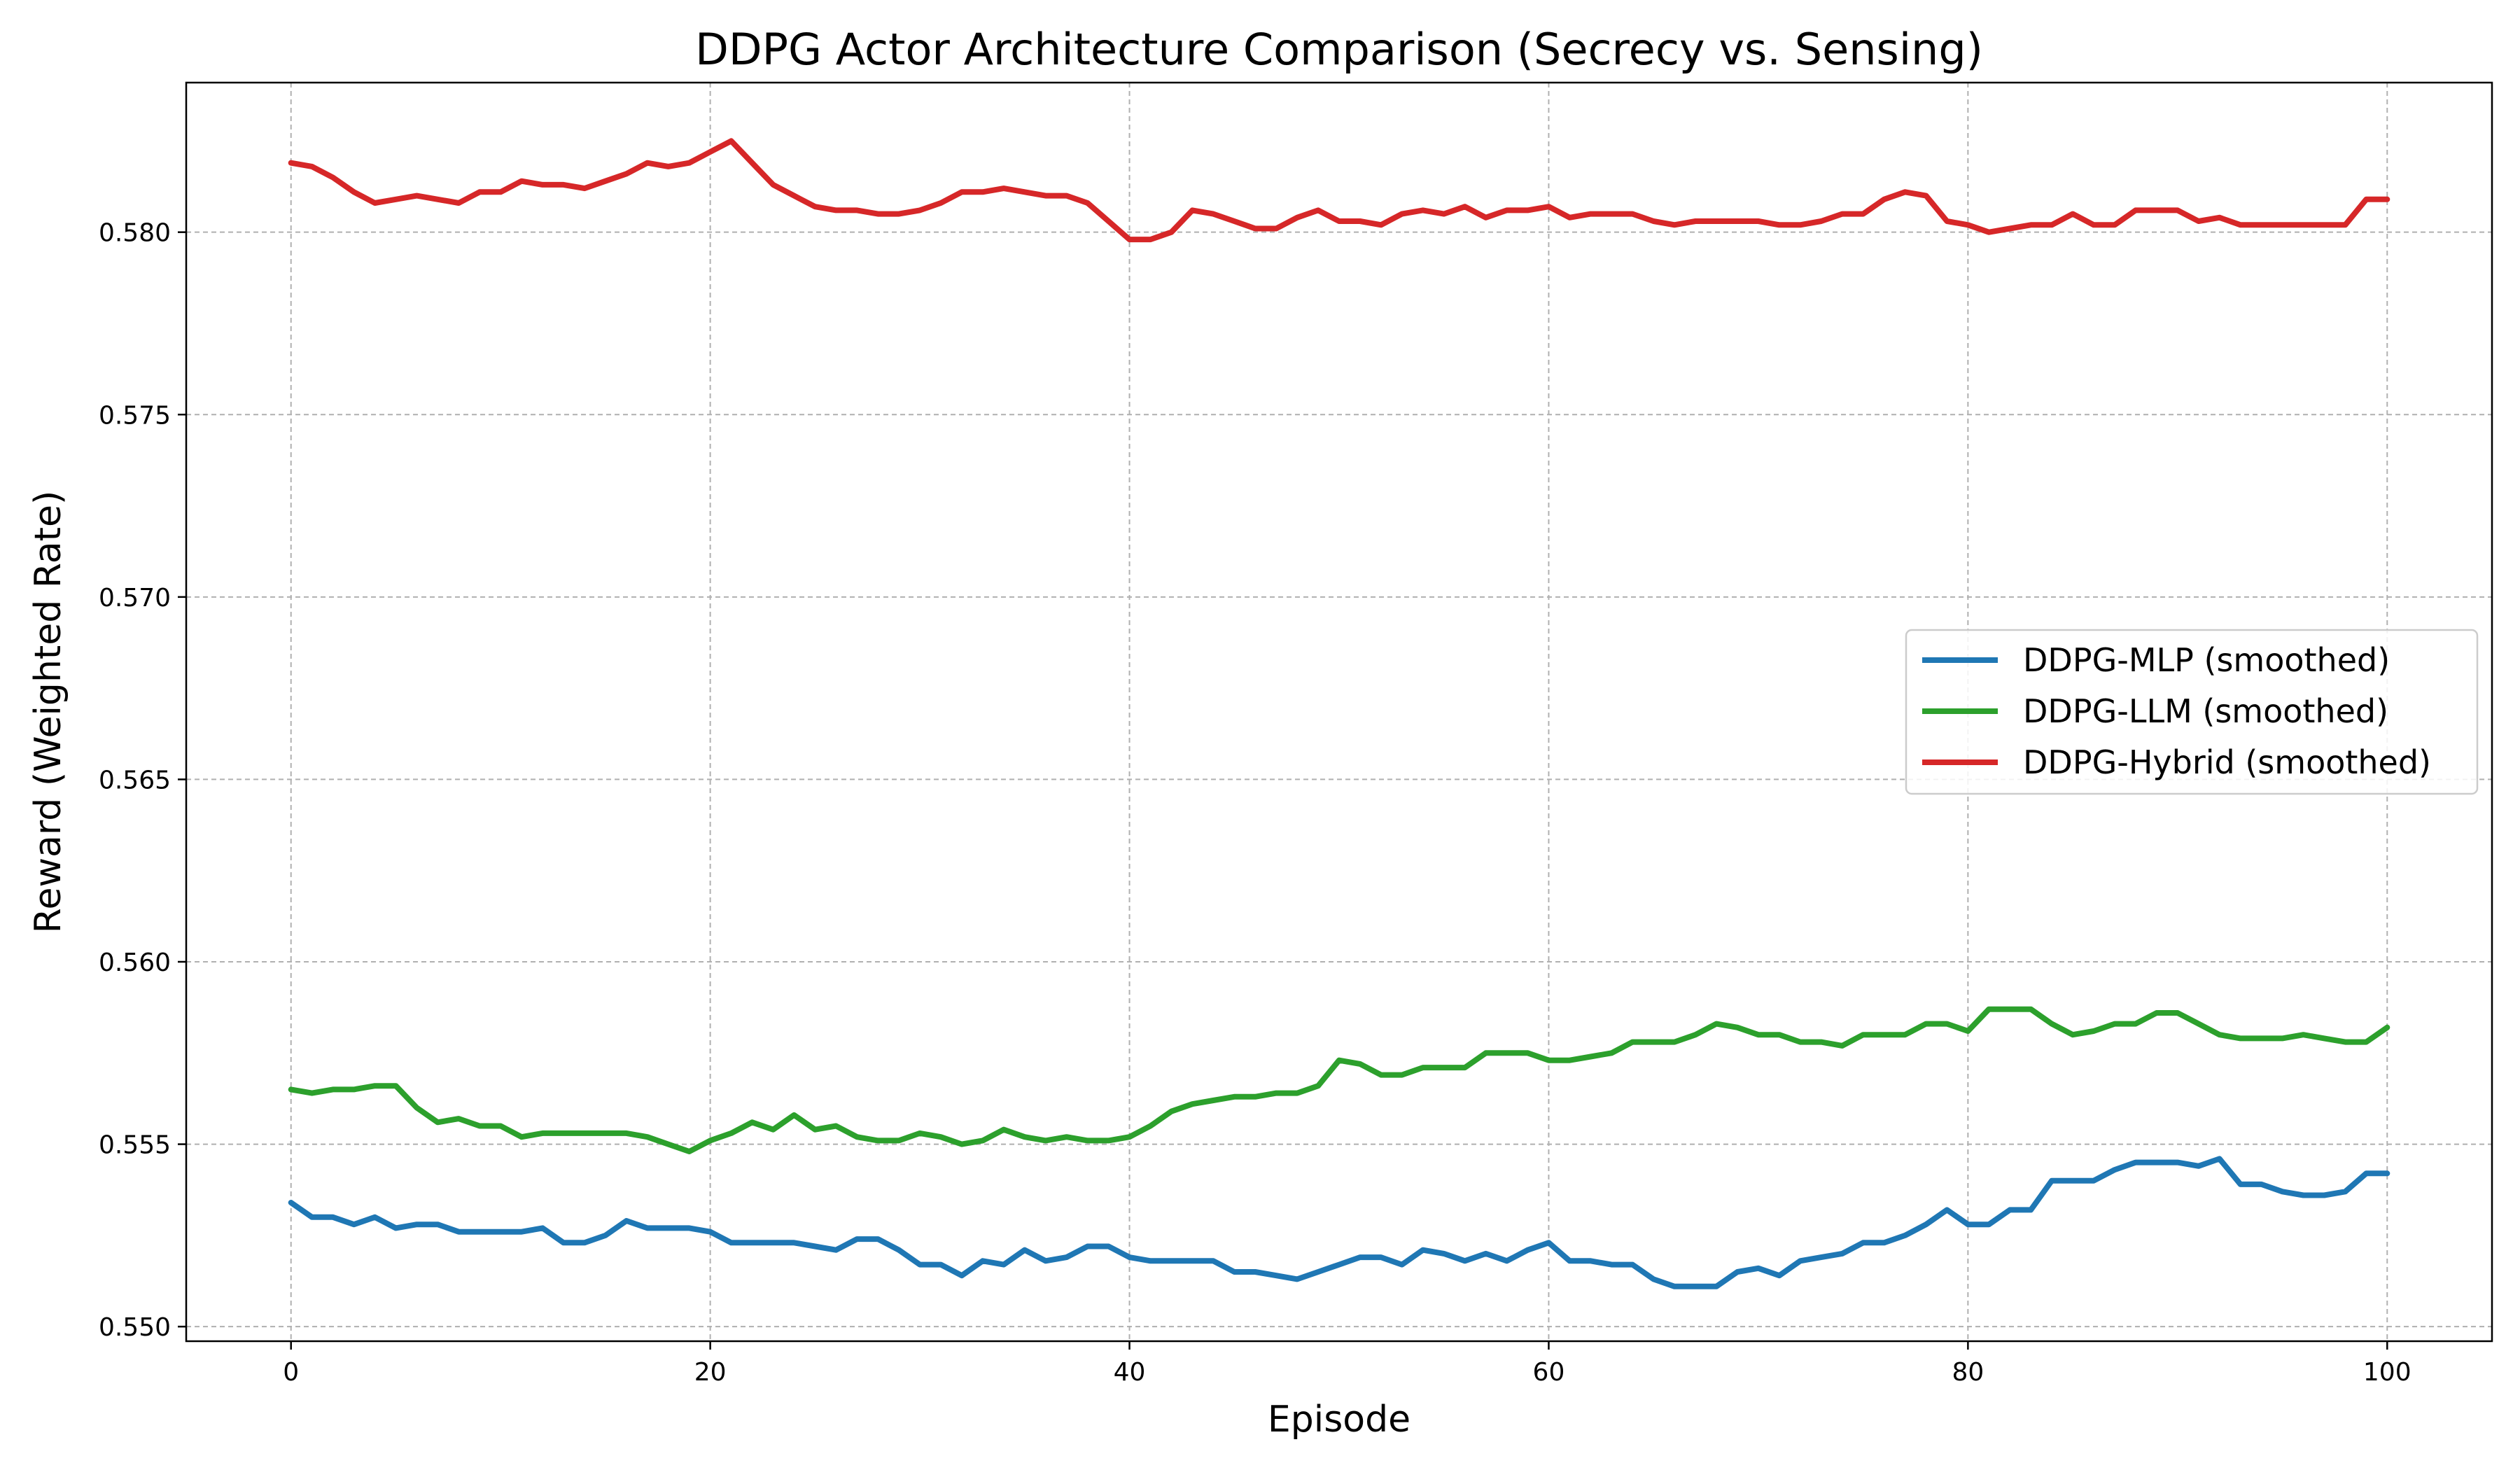 This screenshot has height=1470, width=2520. Describe the element at coordinates (135, 415) in the screenshot. I see `y-tick-label: 0.575` at that location.